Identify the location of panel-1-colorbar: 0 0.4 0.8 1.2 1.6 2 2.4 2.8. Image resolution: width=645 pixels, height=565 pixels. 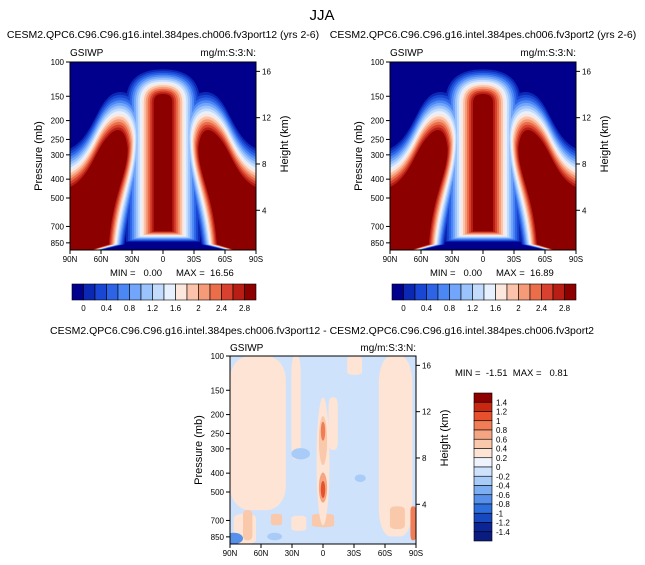
(164, 298).